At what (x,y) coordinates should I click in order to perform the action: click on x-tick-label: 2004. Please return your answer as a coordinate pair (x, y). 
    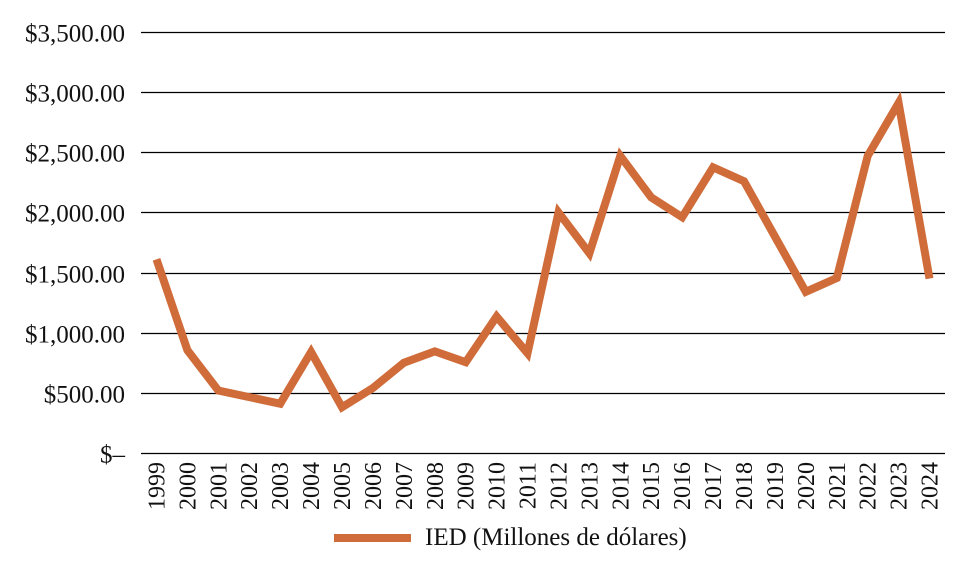
    Looking at the image, I should click on (312, 486).